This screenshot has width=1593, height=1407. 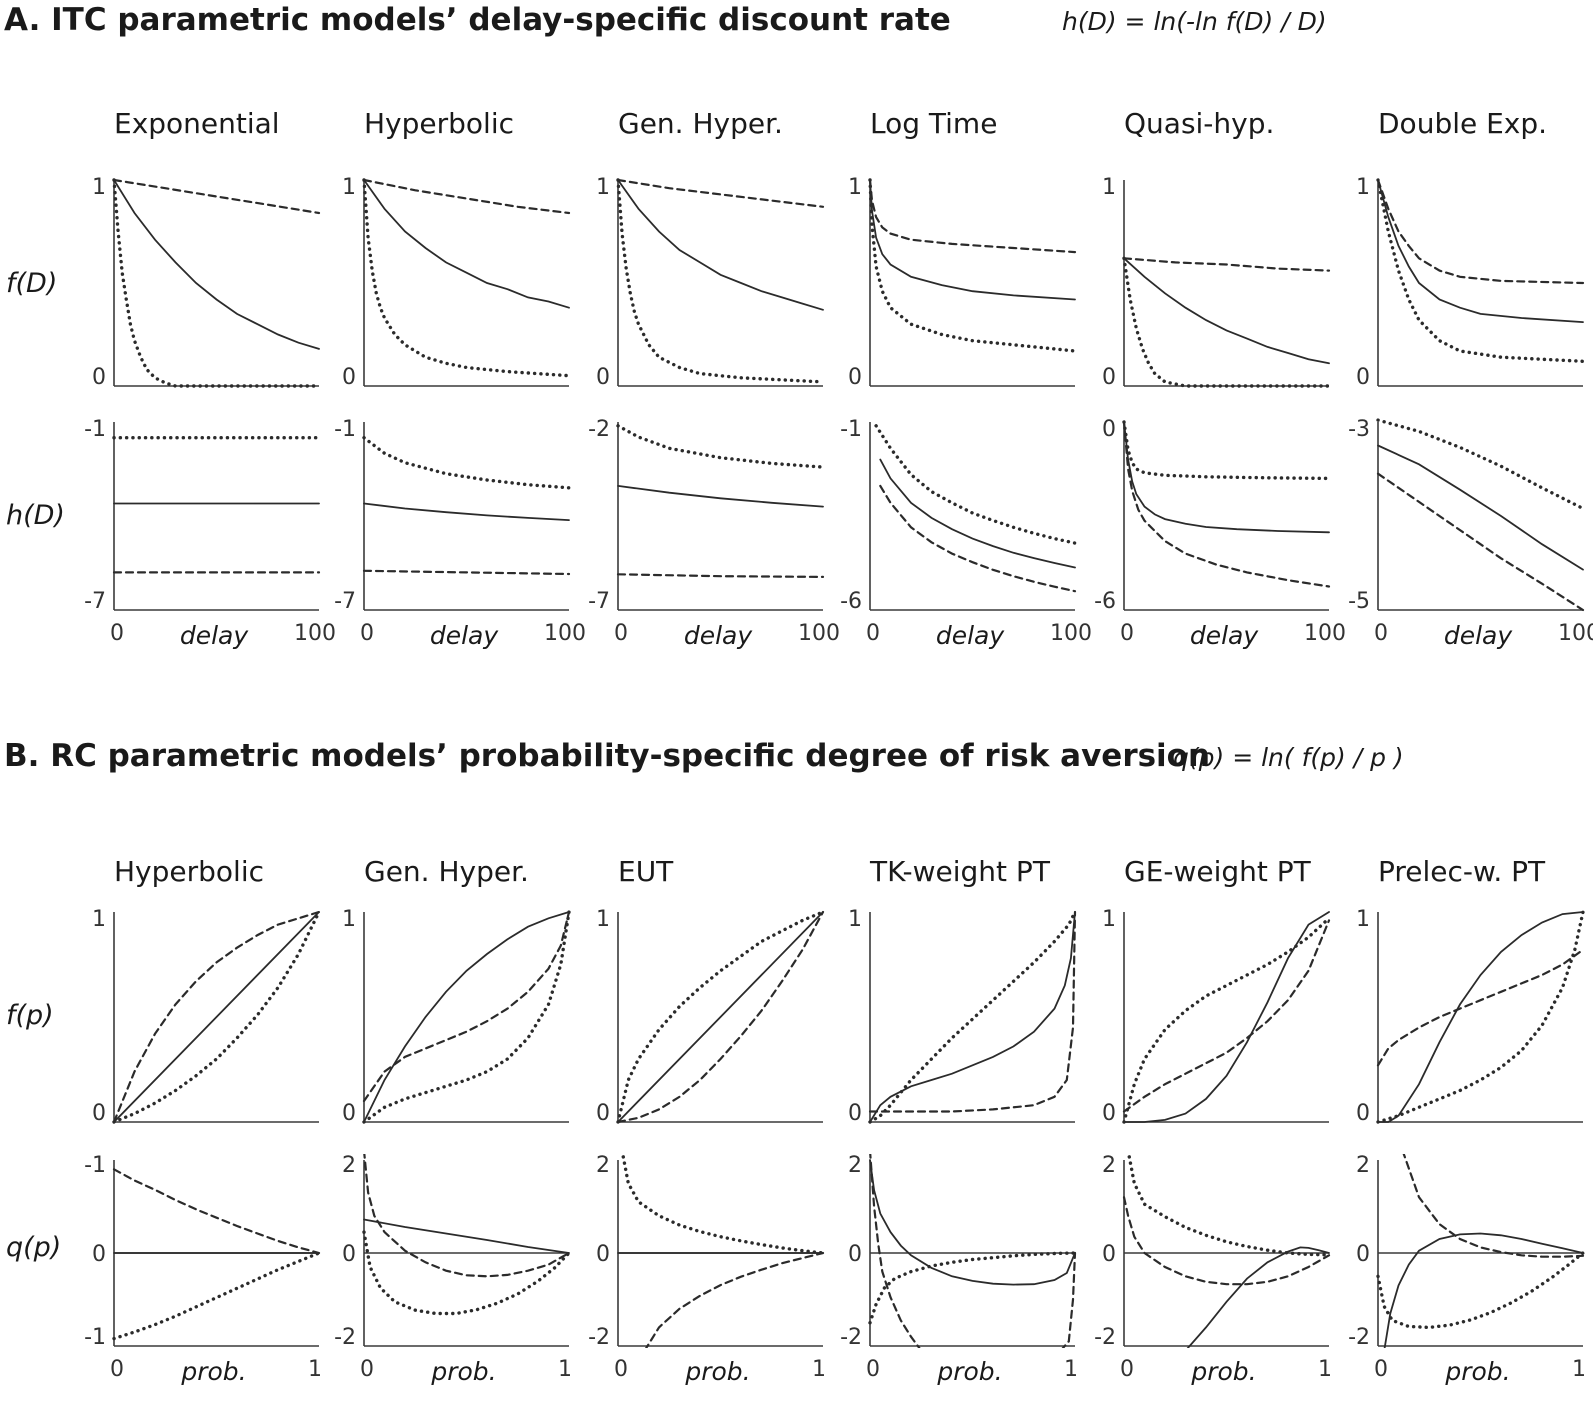 I want to click on panel-16: TK-weight PT 1 0, so click(x=962, y=990).